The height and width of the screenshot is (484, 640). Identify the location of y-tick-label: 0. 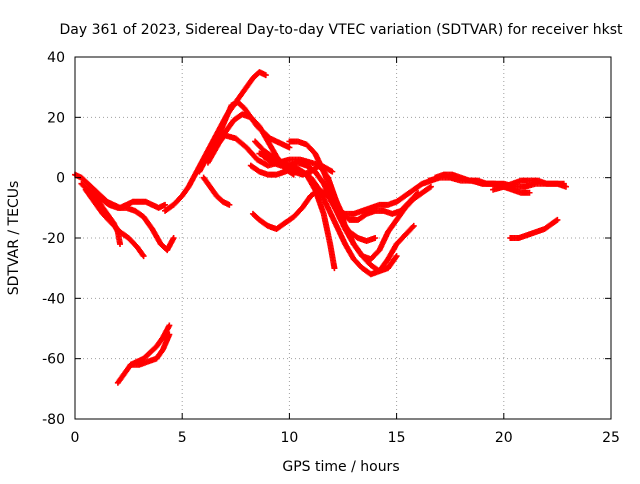
(60, 179).